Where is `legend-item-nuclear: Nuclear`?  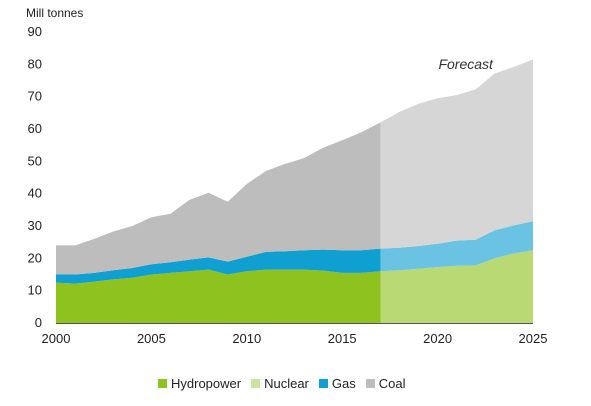
legend-item-nuclear: Nuclear is located at coordinates (280, 383).